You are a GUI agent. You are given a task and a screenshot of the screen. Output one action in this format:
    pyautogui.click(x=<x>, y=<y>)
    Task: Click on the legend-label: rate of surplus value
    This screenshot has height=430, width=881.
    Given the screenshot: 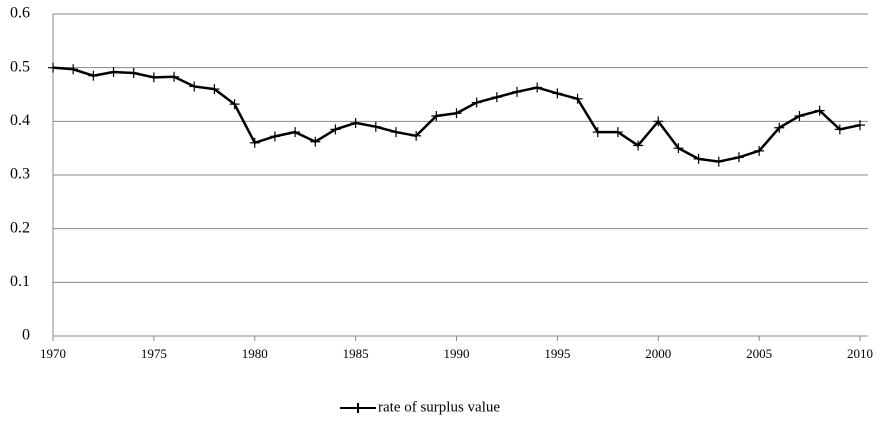 What is the action you would take?
    pyautogui.click(x=439, y=407)
    